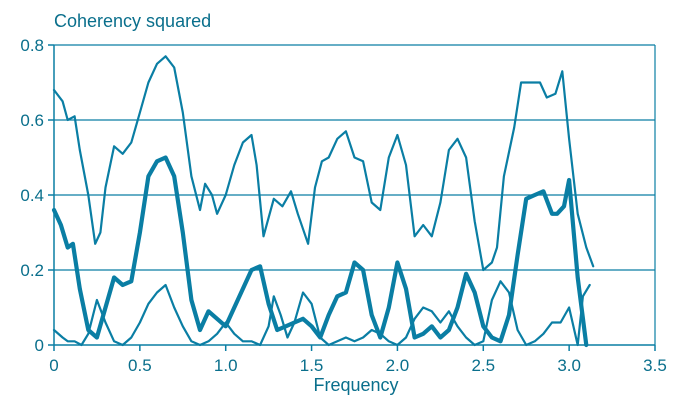  I want to click on x-tick-label-5: 2.5, so click(483, 365).